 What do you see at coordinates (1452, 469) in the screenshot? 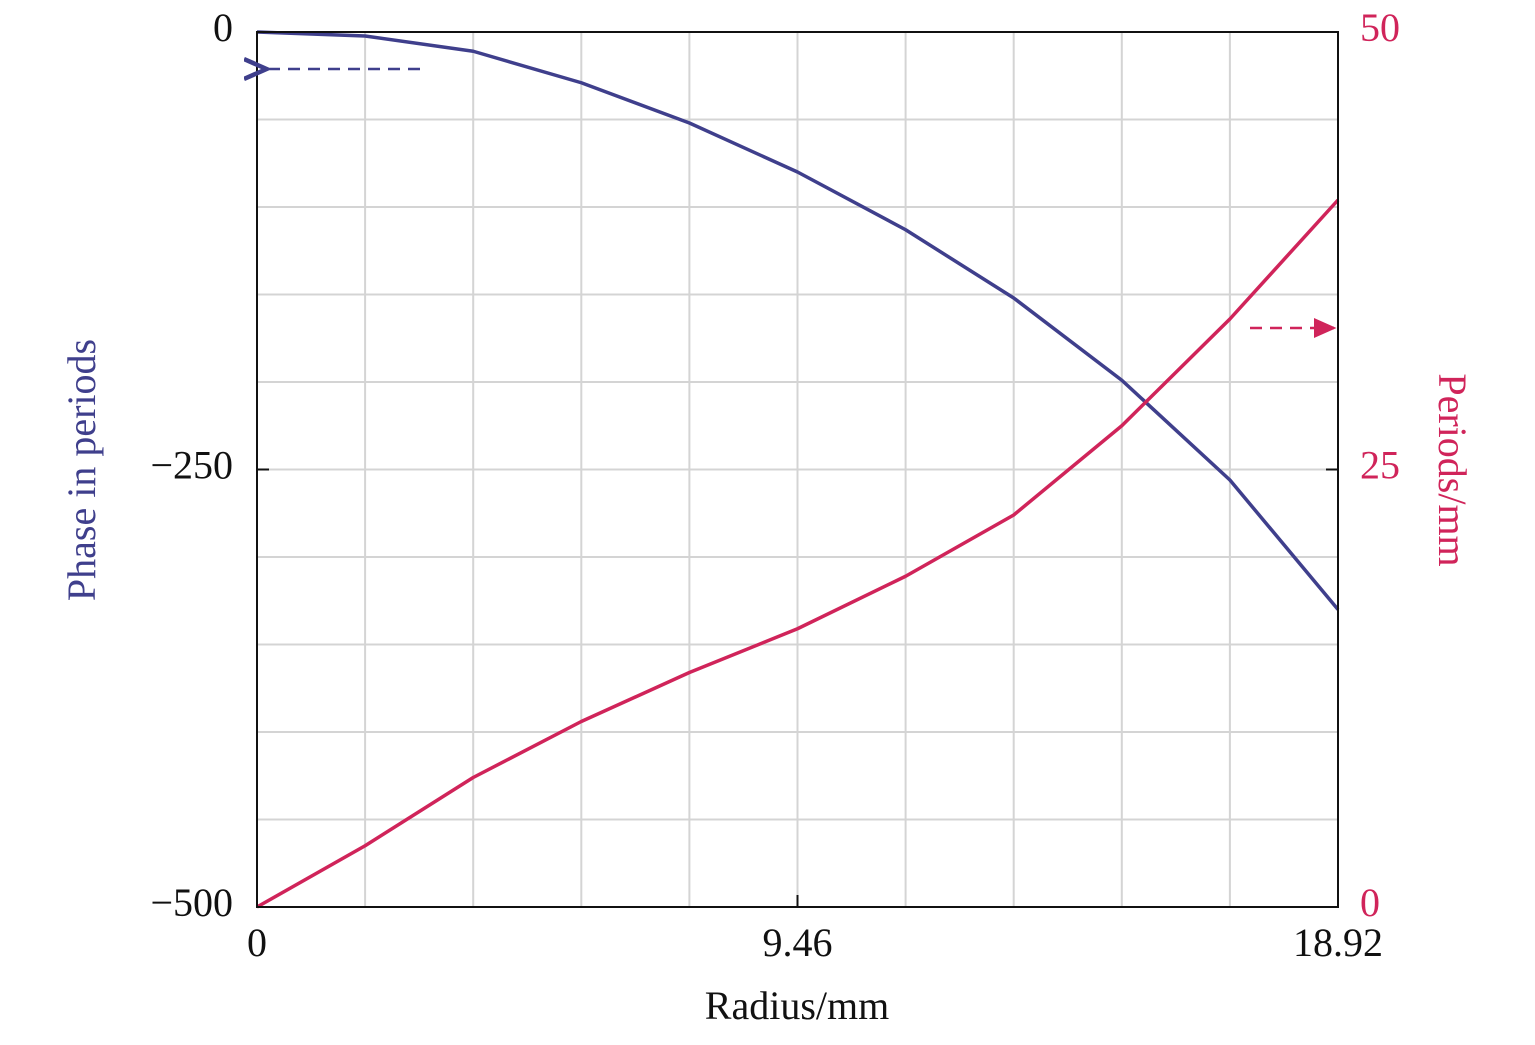
I see `y2-axis-label: Periods/mm` at bounding box center [1452, 469].